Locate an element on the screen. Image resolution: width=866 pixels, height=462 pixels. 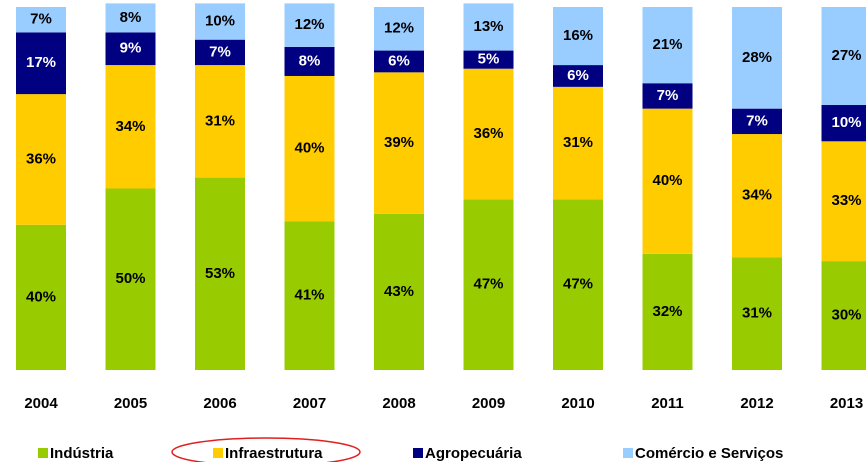
data-label: 28% is located at coordinates (757, 57).